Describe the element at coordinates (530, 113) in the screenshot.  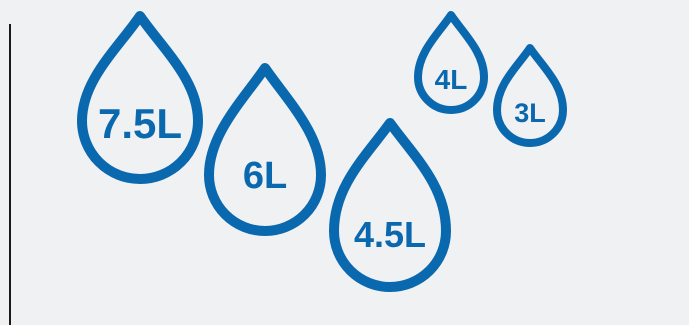
I see `drop-label: 3L` at that location.